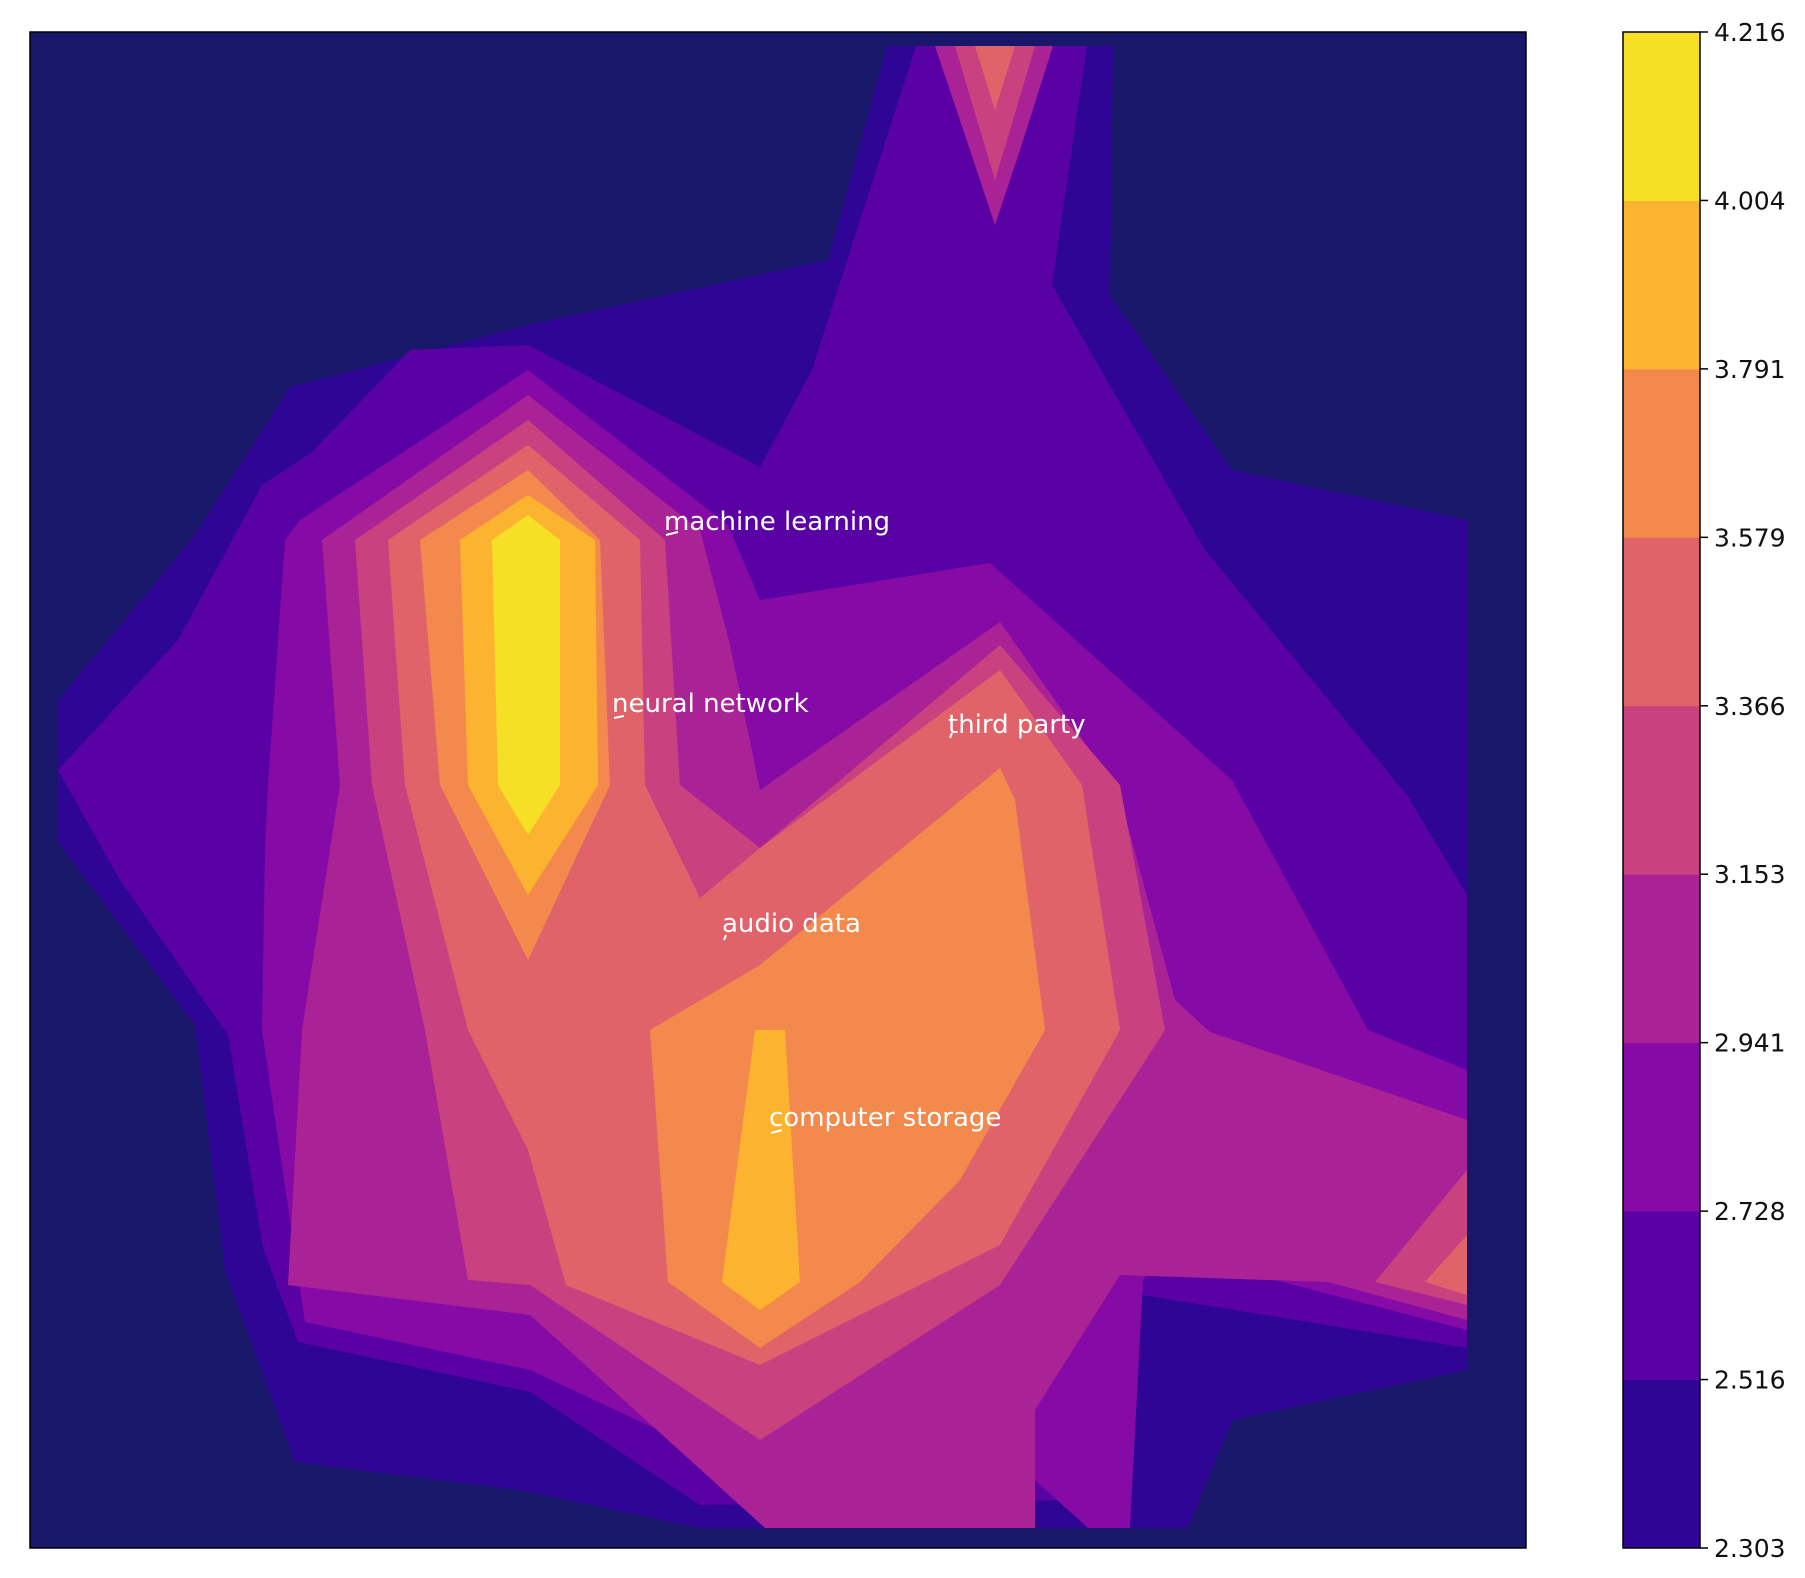 This screenshot has width=1805, height=1578. I want to click on annotation-machine-learning: machine learning, so click(777, 522).